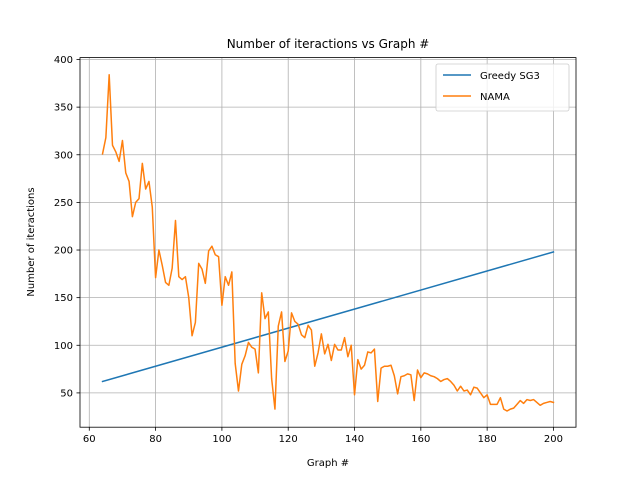  What do you see at coordinates (323, 436) in the screenshot?
I see `x-axis: 60 80 100 120 140 160 180 200` at bounding box center [323, 436].